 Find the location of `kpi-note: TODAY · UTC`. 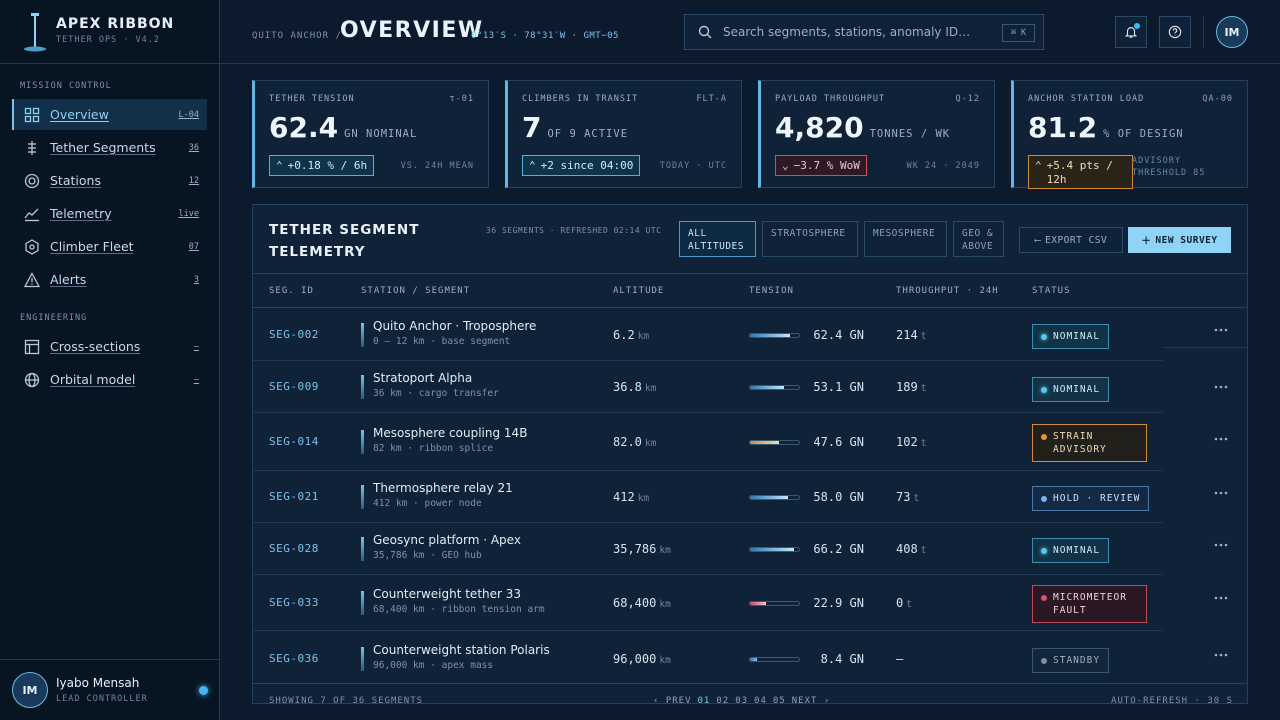

kpi-note: TODAY · UTC is located at coordinates (693, 166).